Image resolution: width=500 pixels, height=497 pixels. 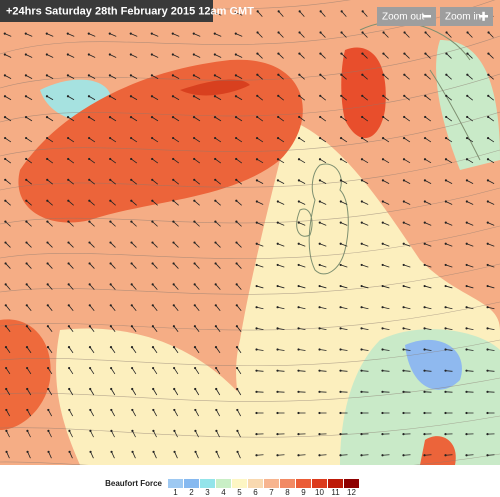 I want to click on plus-icon, so click(x=483, y=16).